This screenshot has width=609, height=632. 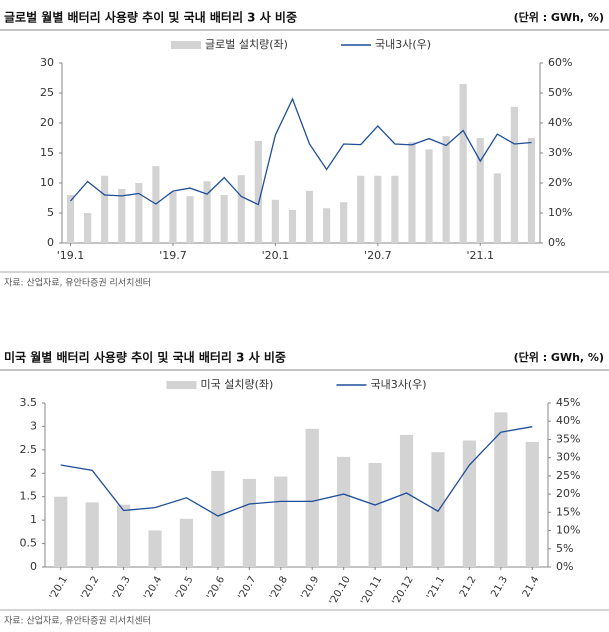 What do you see at coordinates (568, 402) in the screenshot?
I see `y2-tick-label: 45%` at bounding box center [568, 402].